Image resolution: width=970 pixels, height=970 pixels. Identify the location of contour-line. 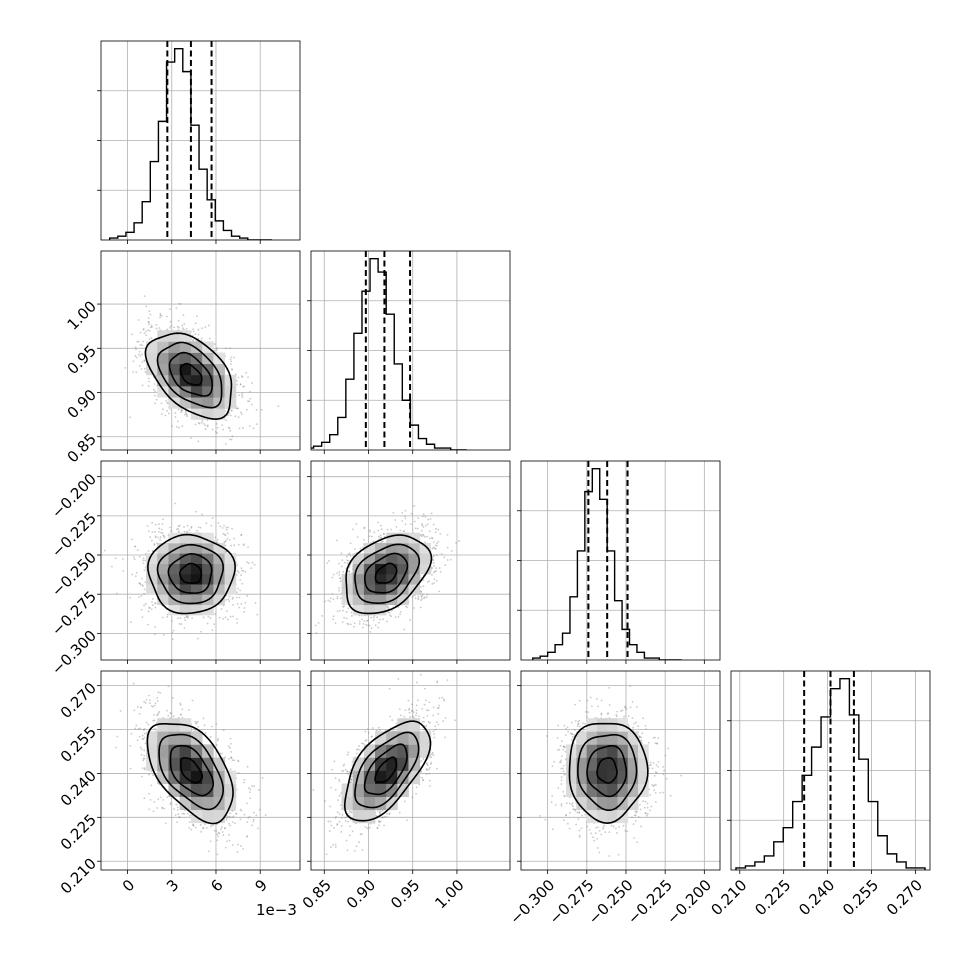
(191, 573).